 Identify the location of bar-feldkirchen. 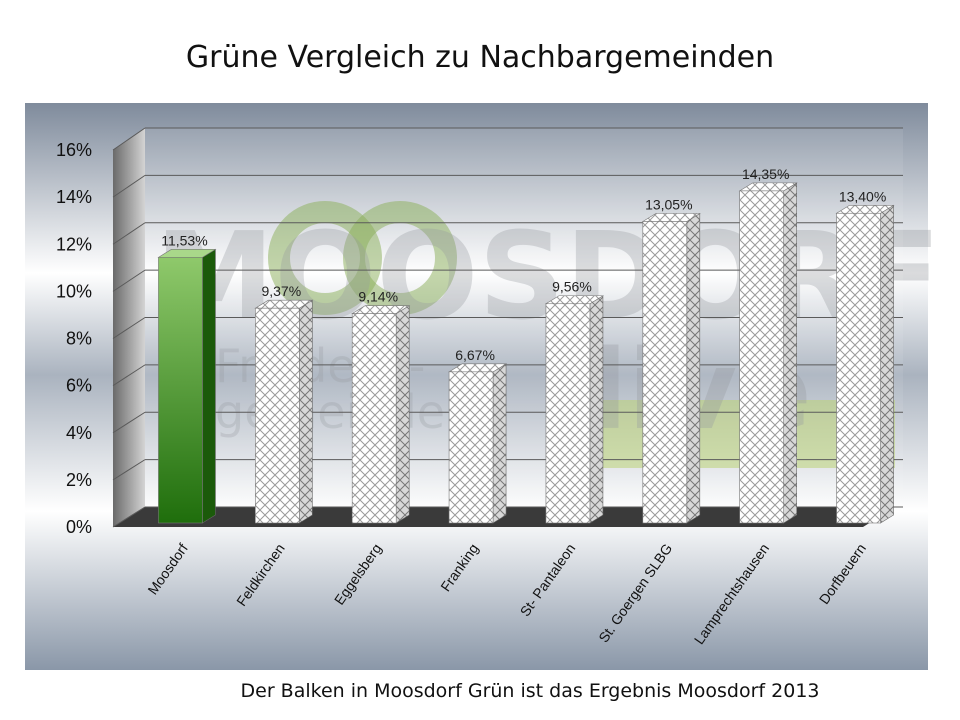
(284, 411).